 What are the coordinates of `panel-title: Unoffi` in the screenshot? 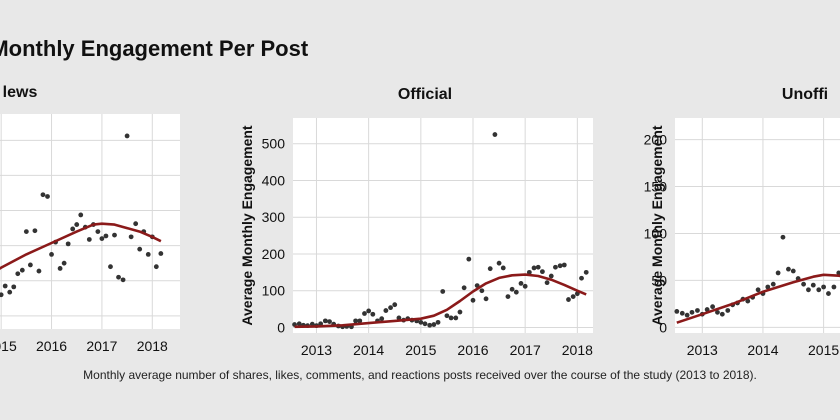 It's located at (805, 94).